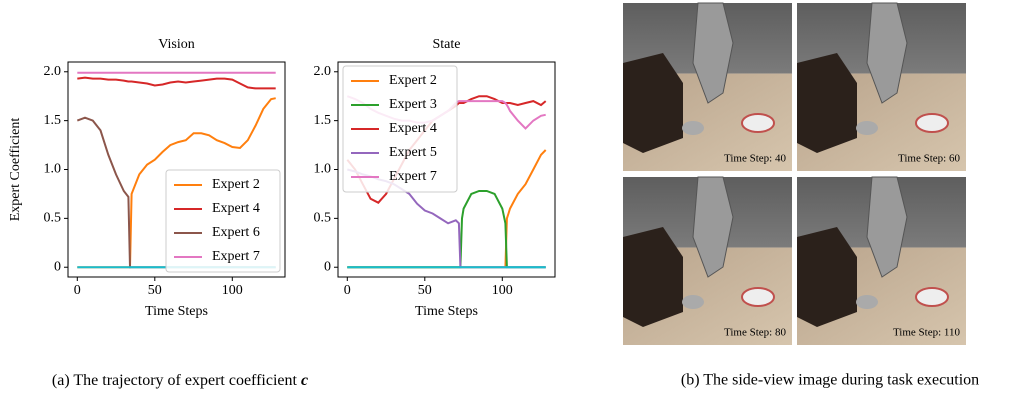 The height and width of the screenshot is (401, 1029). Describe the element at coordinates (236, 232) in the screenshot. I see `legend-label: Expert 6` at that location.